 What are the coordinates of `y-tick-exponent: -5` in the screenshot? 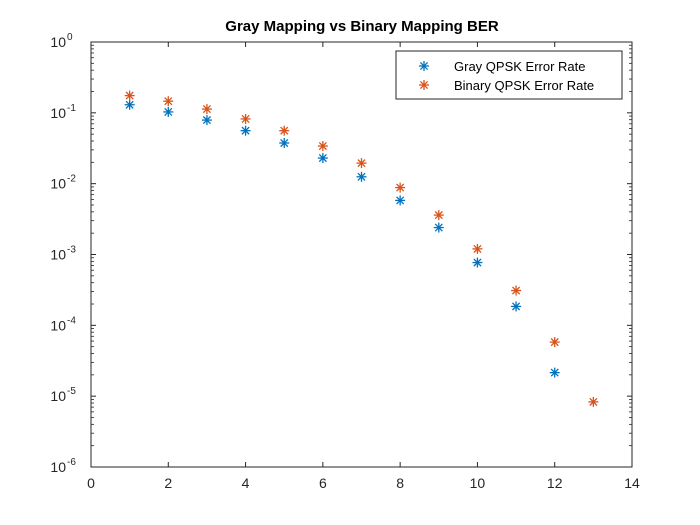 It's located at (71, 391).